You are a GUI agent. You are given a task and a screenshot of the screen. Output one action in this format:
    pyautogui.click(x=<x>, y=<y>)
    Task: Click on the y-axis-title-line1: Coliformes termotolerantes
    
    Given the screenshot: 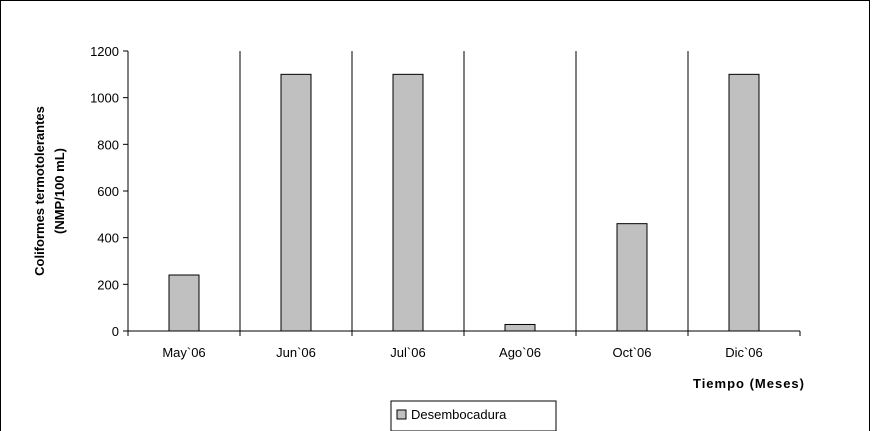 What is the action you would take?
    pyautogui.click(x=39, y=191)
    